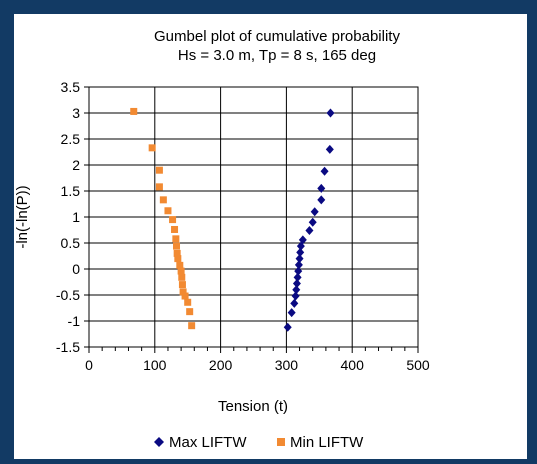 This screenshot has width=537, height=464. What do you see at coordinates (68, 295) in the screenshot?
I see `y-tick-label: -0.5` at bounding box center [68, 295].